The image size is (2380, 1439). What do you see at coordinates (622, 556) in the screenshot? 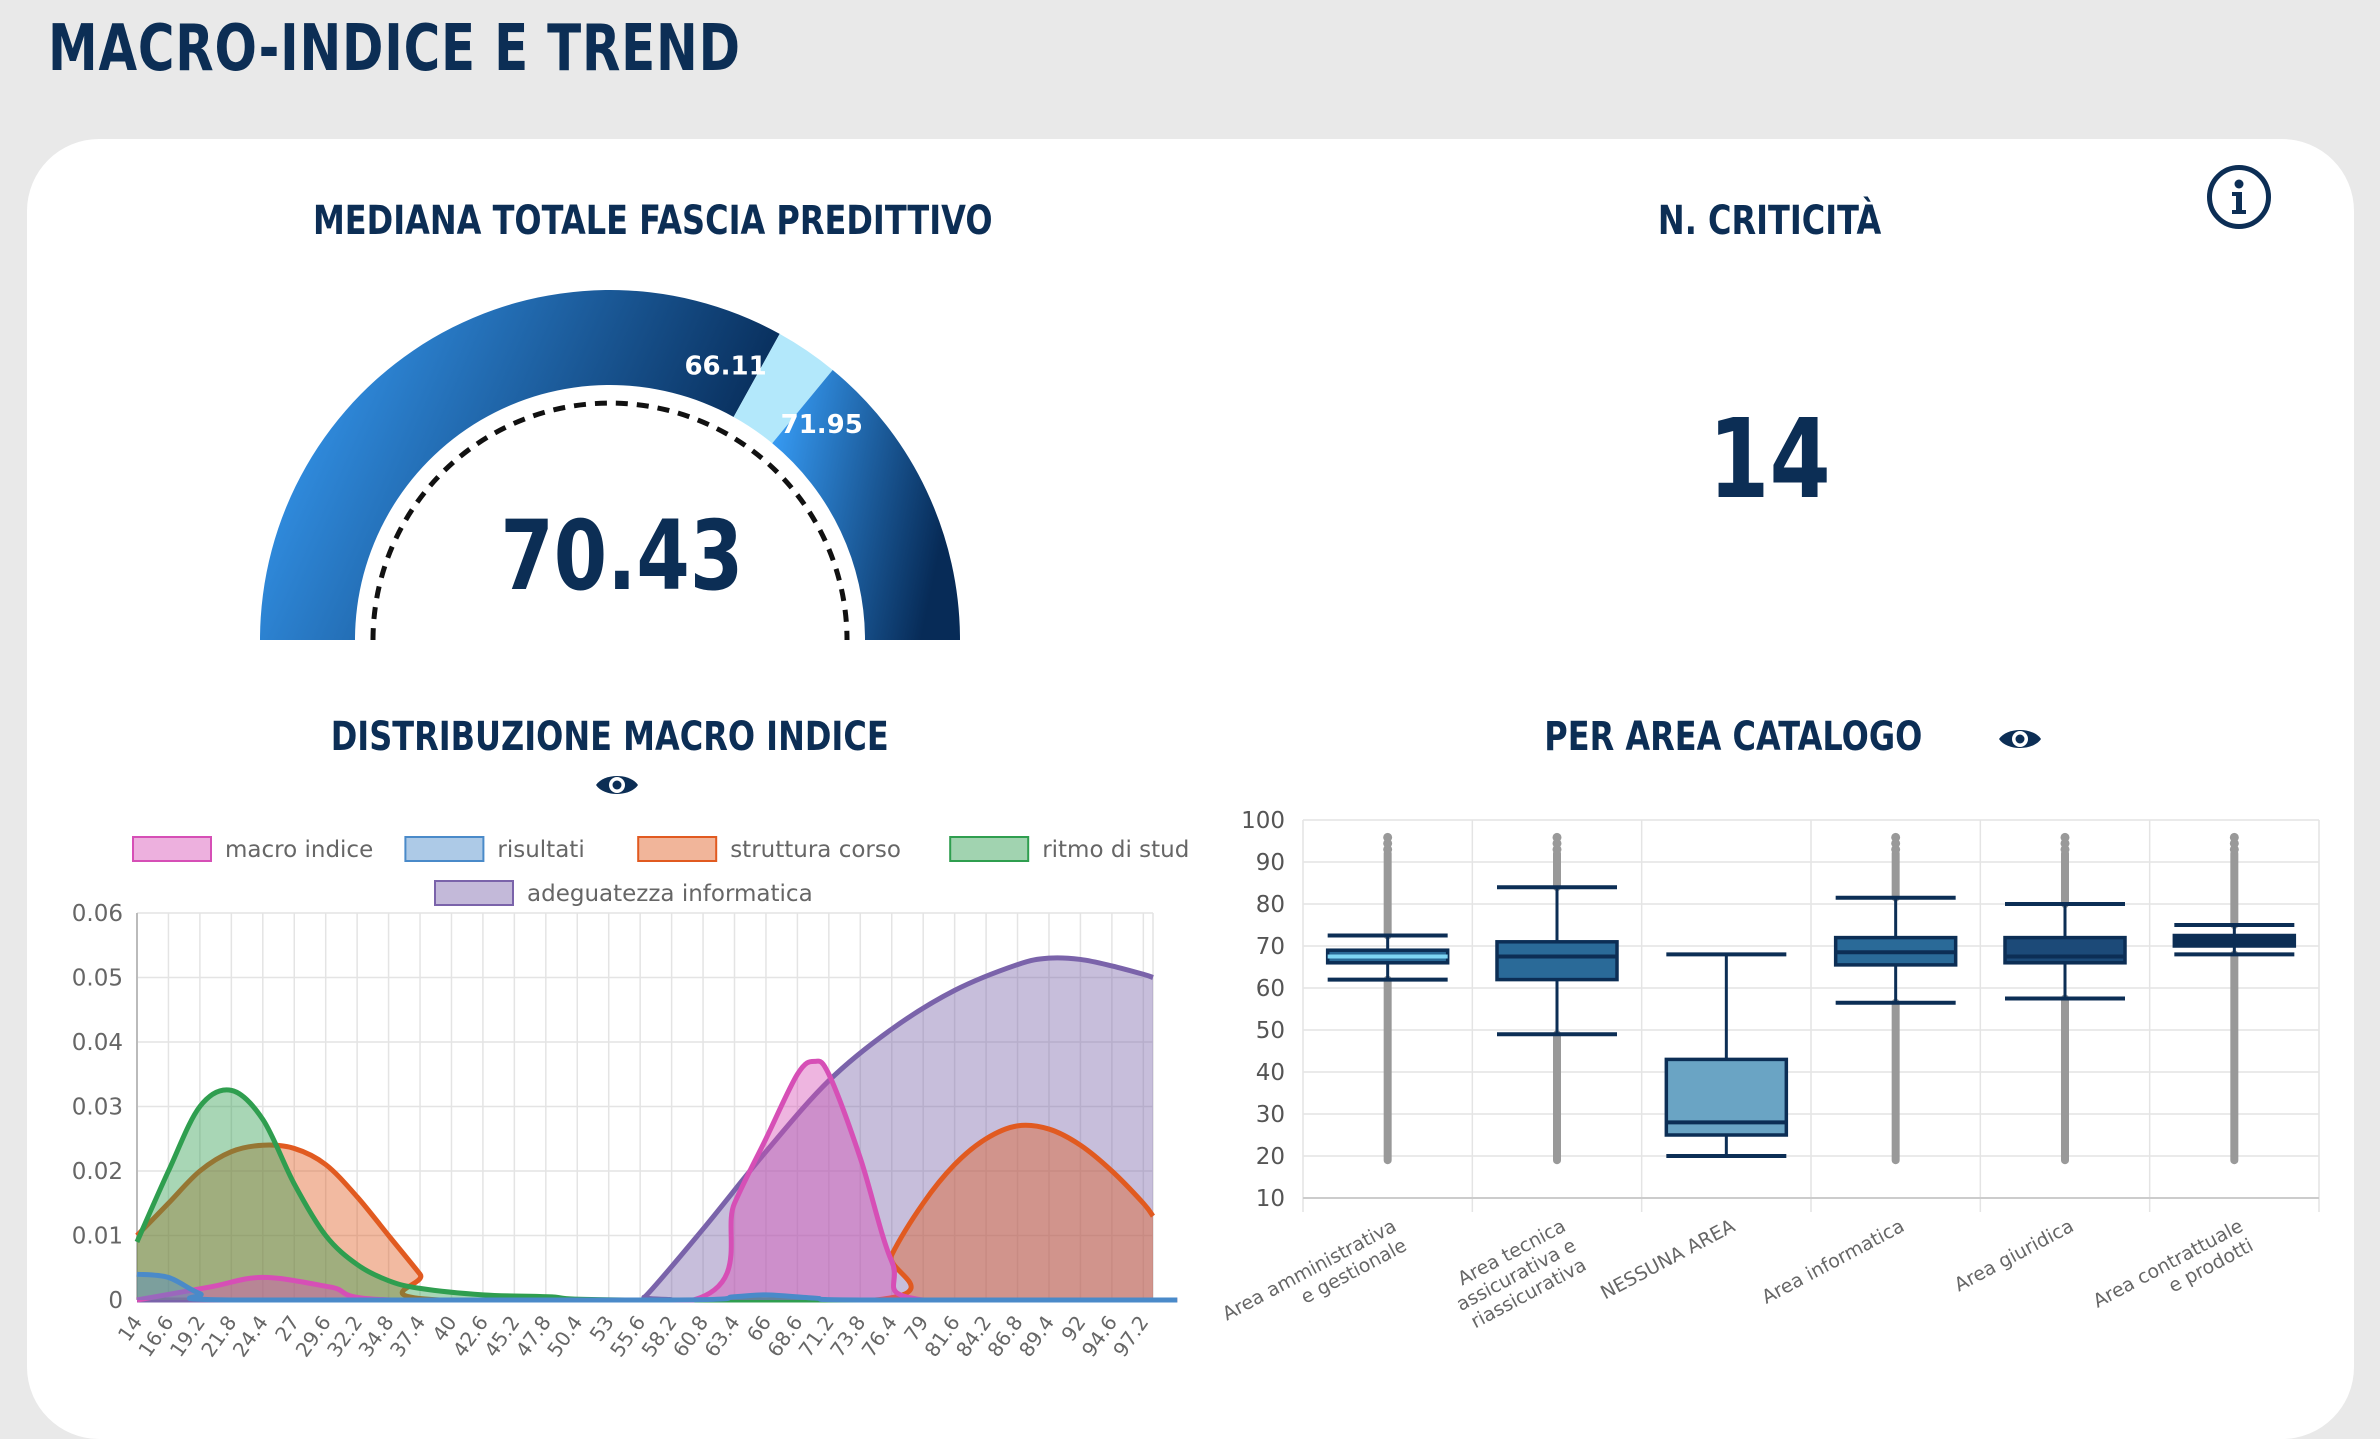
I see `gauge-value: 70.43` at bounding box center [622, 556].